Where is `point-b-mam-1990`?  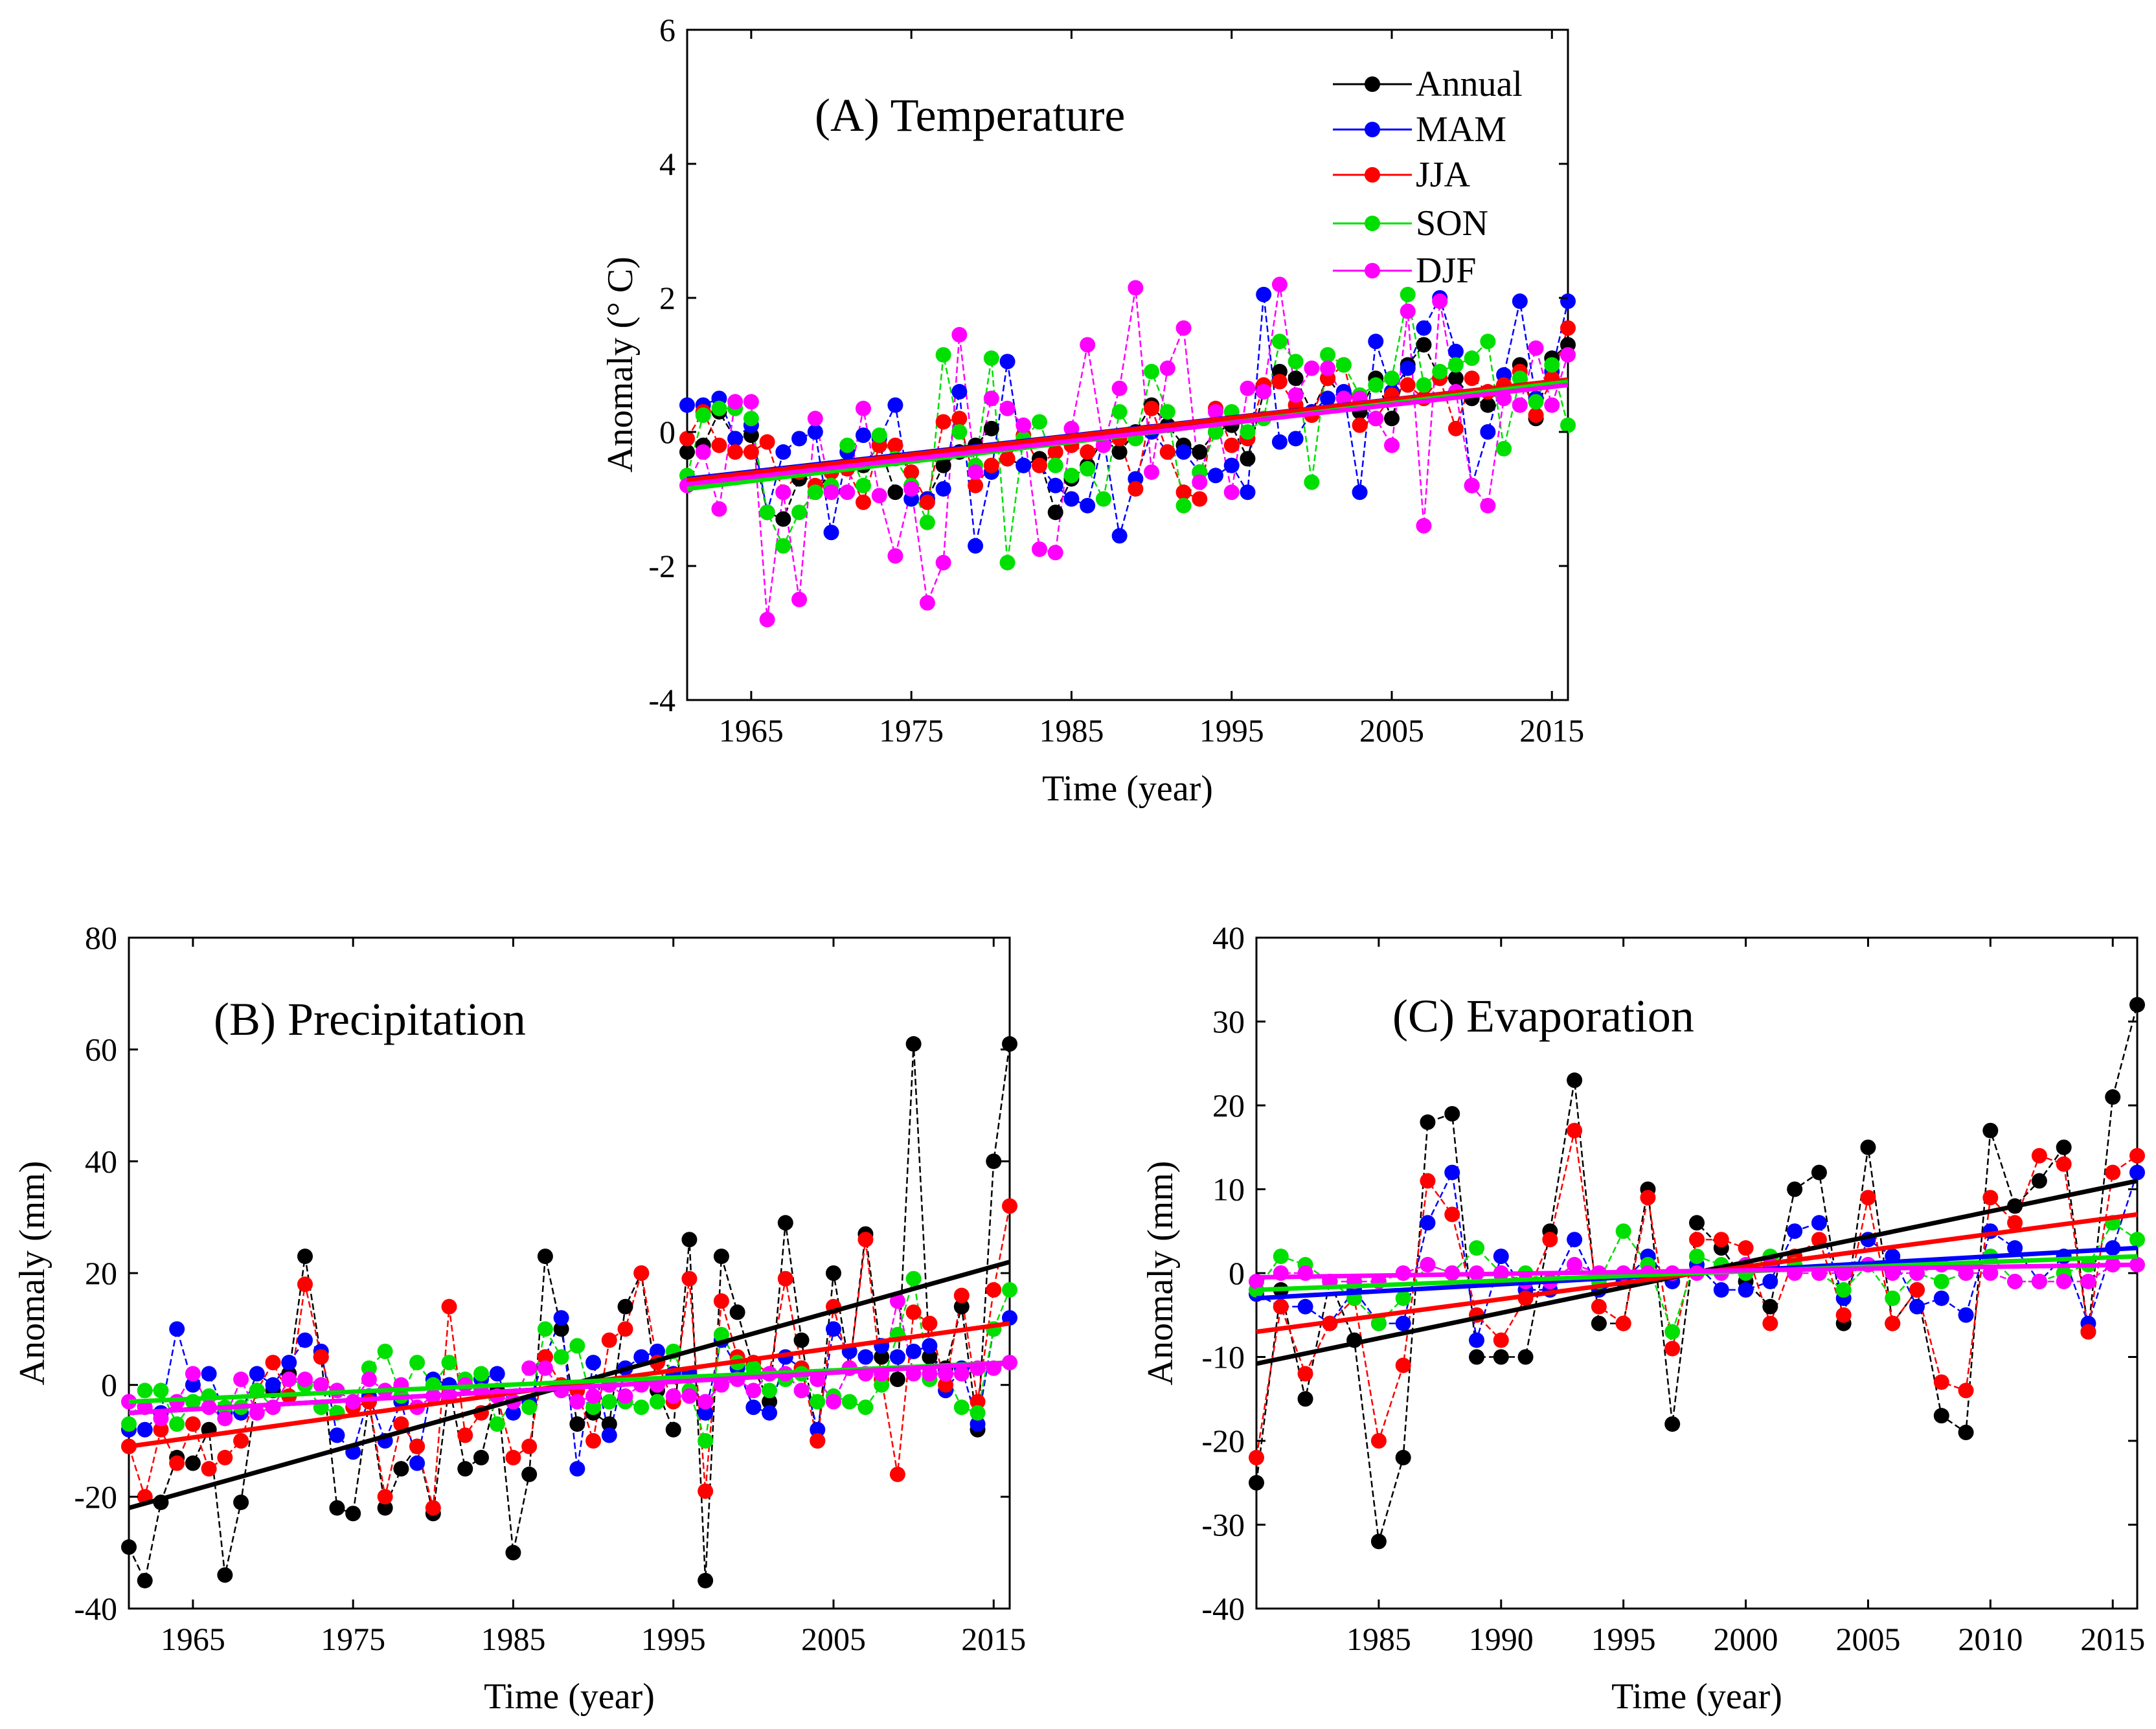
point-b-mam-1990 is located at coordinates (593, 1363).